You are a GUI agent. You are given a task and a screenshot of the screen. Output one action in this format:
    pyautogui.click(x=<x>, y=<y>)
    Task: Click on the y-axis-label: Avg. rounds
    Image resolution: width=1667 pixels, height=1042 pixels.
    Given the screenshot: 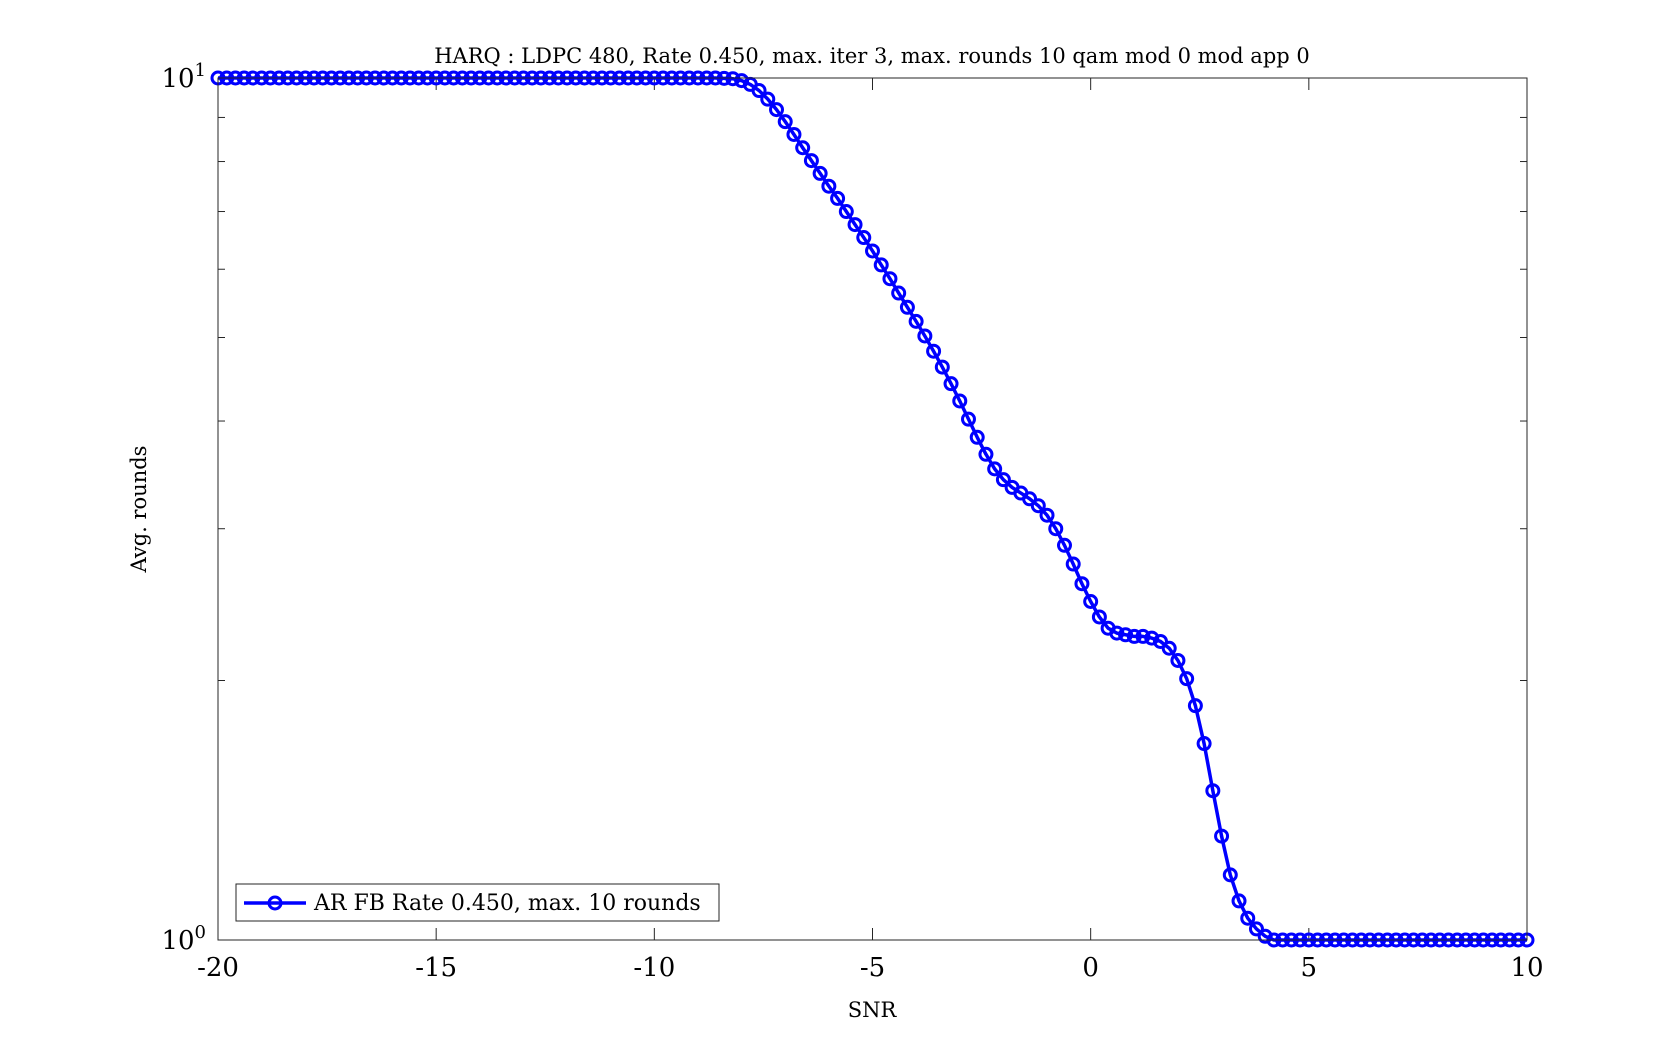 What is the action you would take?
    pyautogui.click(x=139, y=510)
    